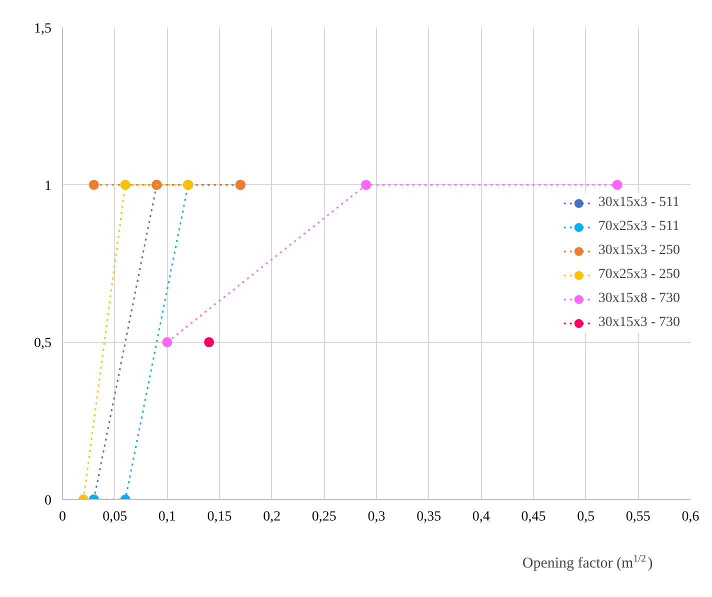 Image resolution: width=712 pixels, height=597 pixels. What do you see at coordinates (639, 203) in the screenshot?
I see `legend-label: 30x15x3 - 511` at bounding box center [639, 203].